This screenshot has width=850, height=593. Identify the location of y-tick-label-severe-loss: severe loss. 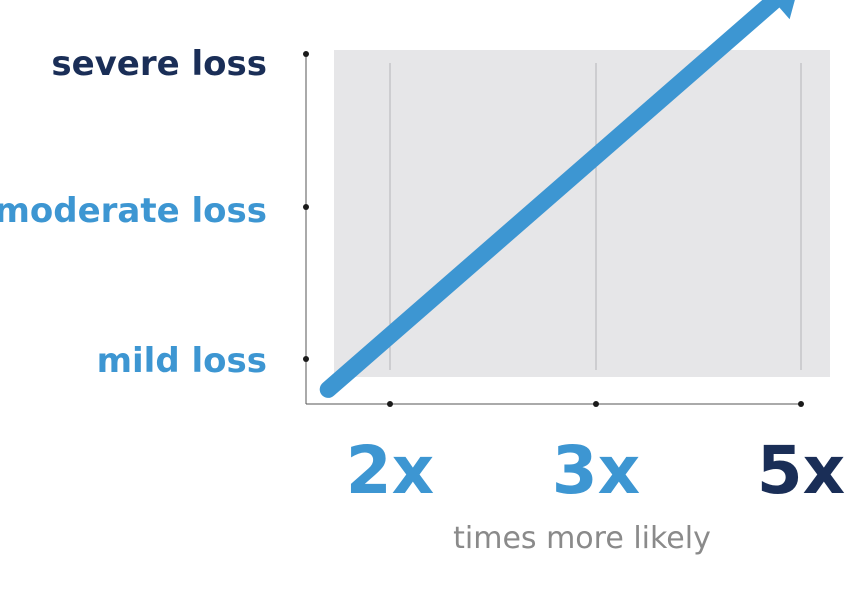
(159, 64).